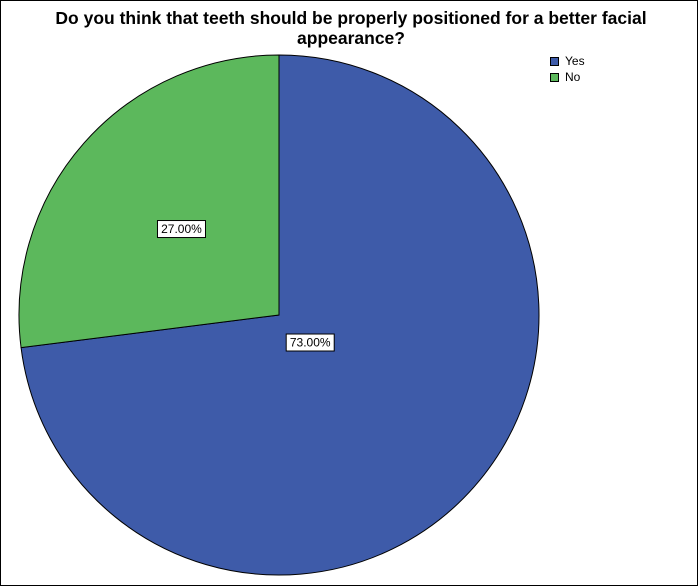 The height and width of the screenshot is (586, 698). I want to click on legend-label-no: No, so click(573, 77).